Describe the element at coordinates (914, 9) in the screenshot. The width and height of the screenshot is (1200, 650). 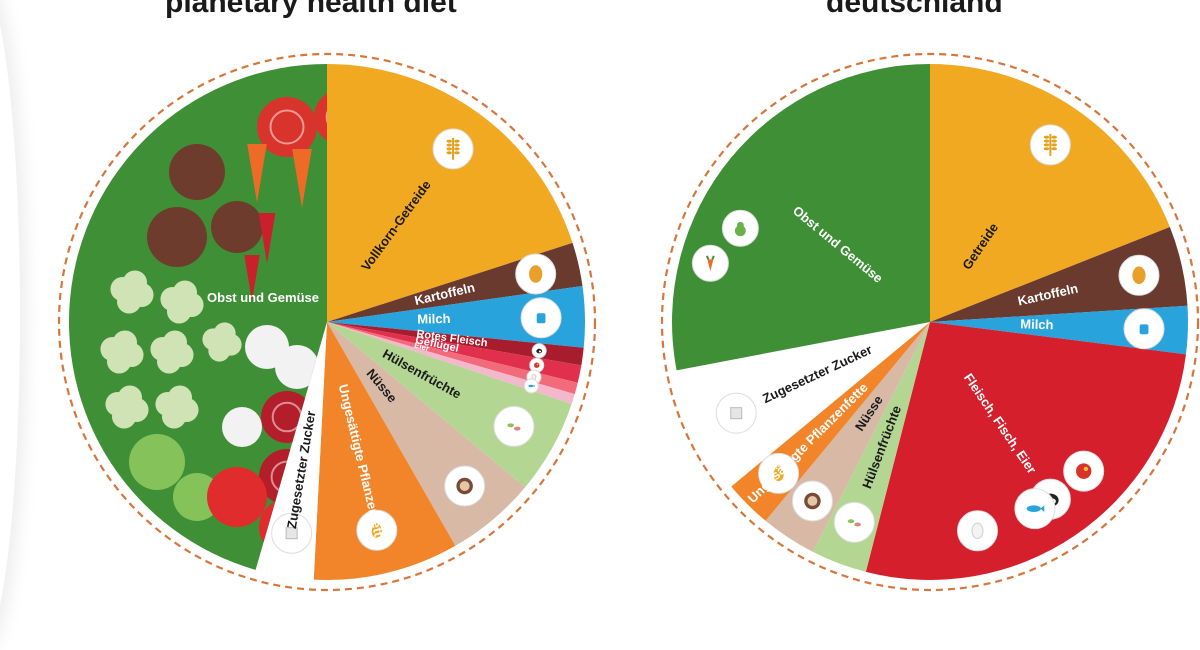
I see `chart-title-deutschland: deutschland` at that location.